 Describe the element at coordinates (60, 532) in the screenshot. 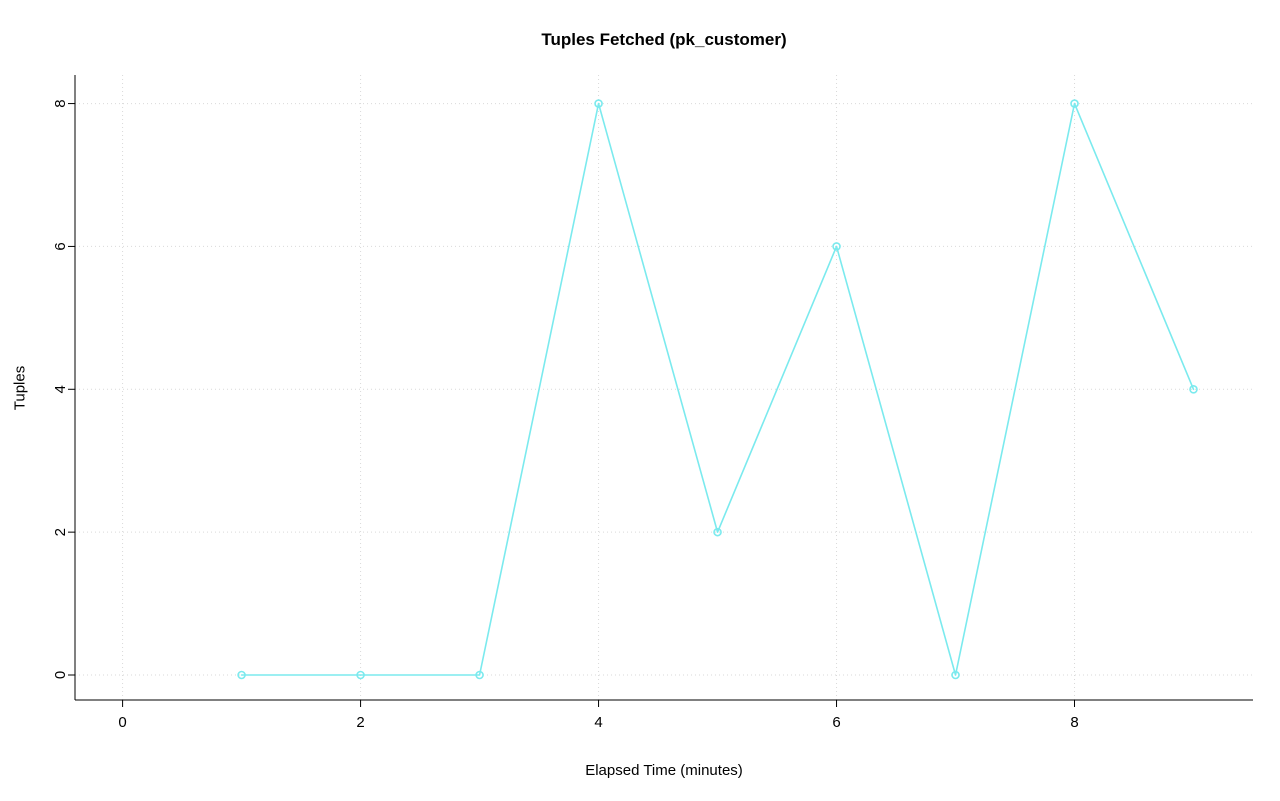

I see `y-tick-label: 2` at that location.